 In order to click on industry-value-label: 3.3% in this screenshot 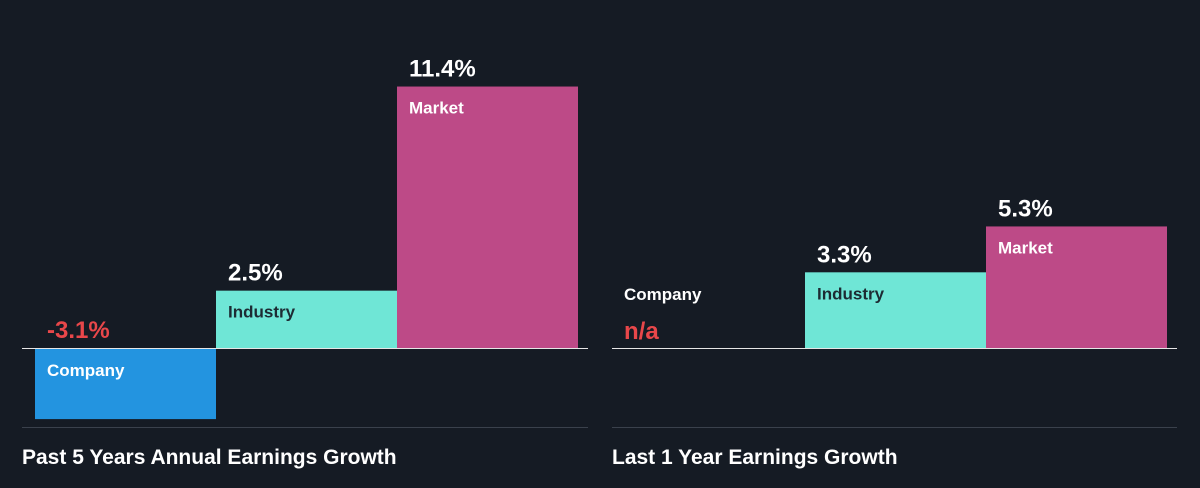, I will do `click(844, 254)`.